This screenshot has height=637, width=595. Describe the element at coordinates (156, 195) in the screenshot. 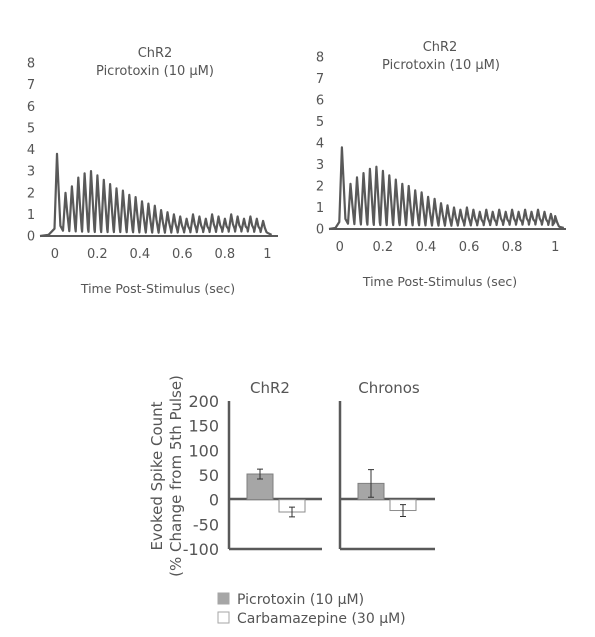

I see `trace-left-series-line` at that location.